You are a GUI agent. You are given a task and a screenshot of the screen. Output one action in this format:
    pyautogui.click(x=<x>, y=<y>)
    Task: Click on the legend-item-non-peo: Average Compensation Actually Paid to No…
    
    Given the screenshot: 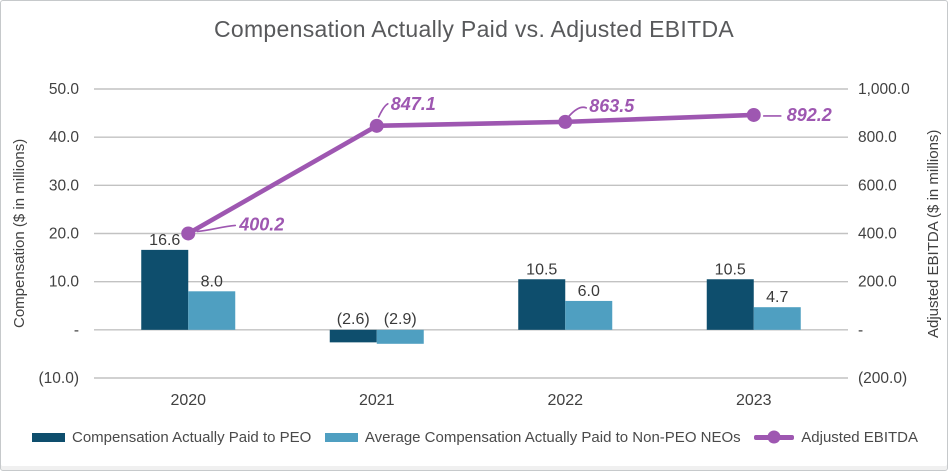 What is the action you would take?
    pyautogui.click(x=532, y=437)
    